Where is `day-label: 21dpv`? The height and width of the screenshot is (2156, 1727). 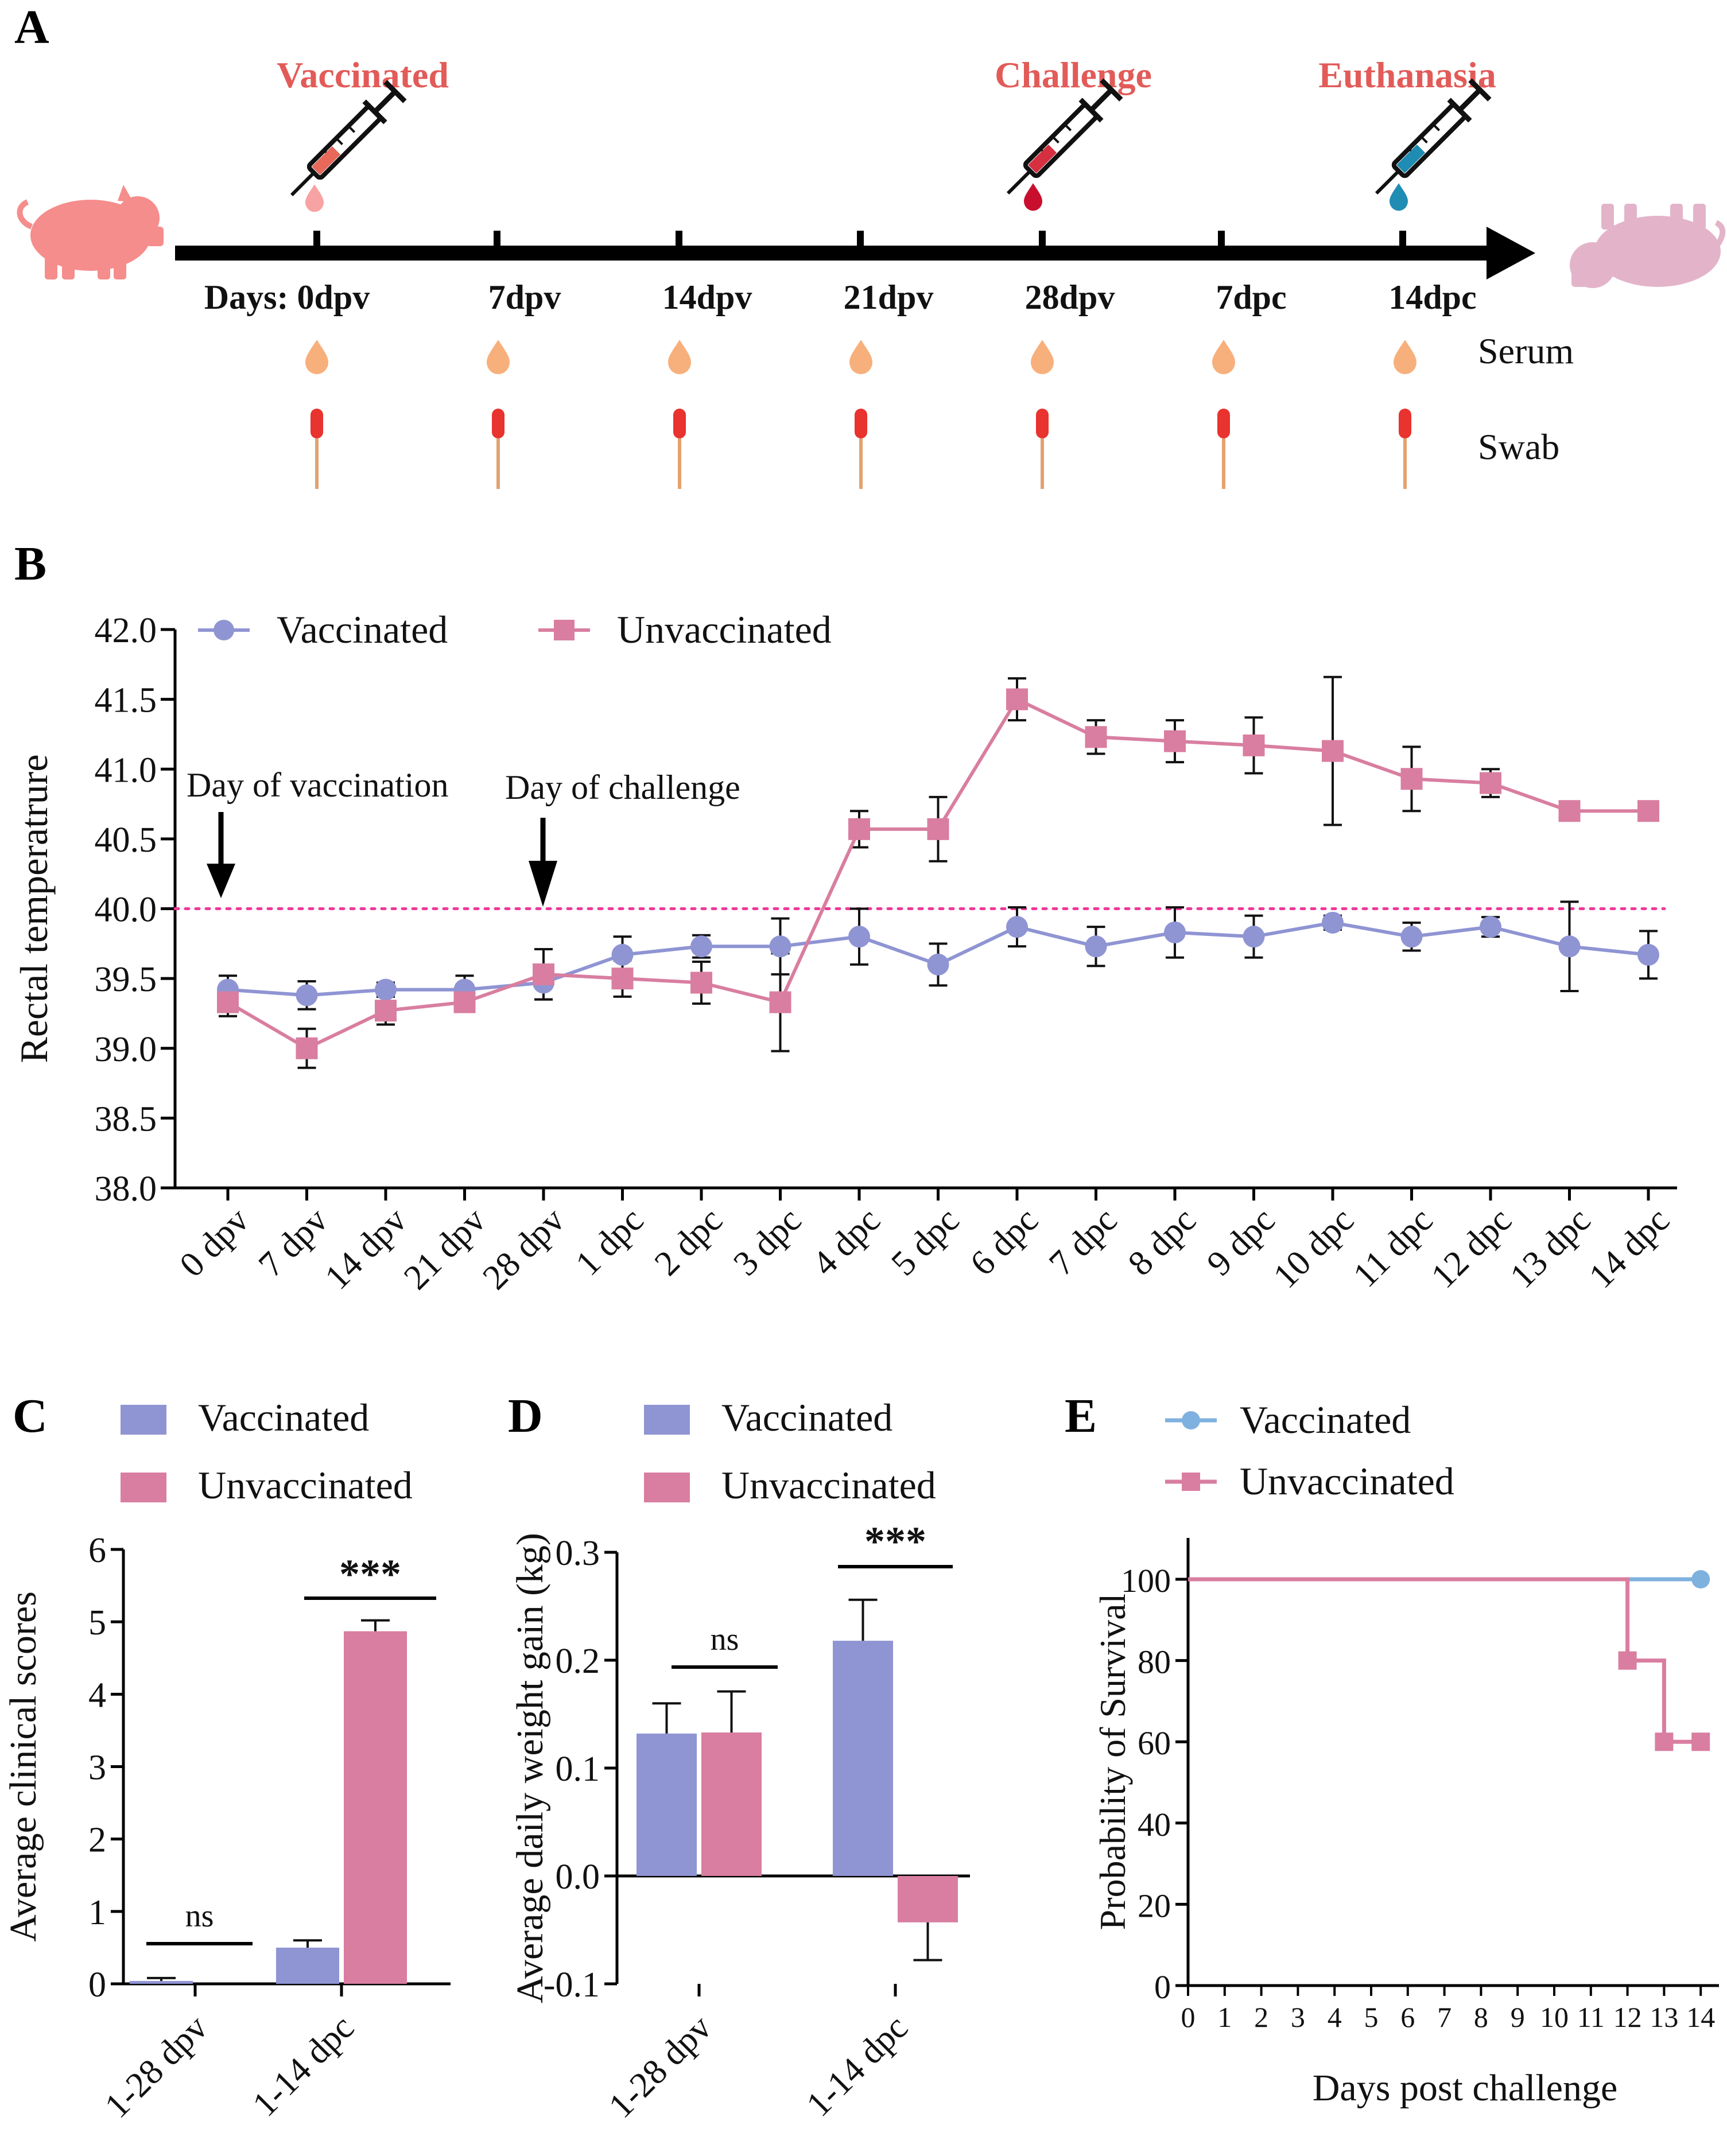 day-label: 21dpv is located at coordinates (889, 297).